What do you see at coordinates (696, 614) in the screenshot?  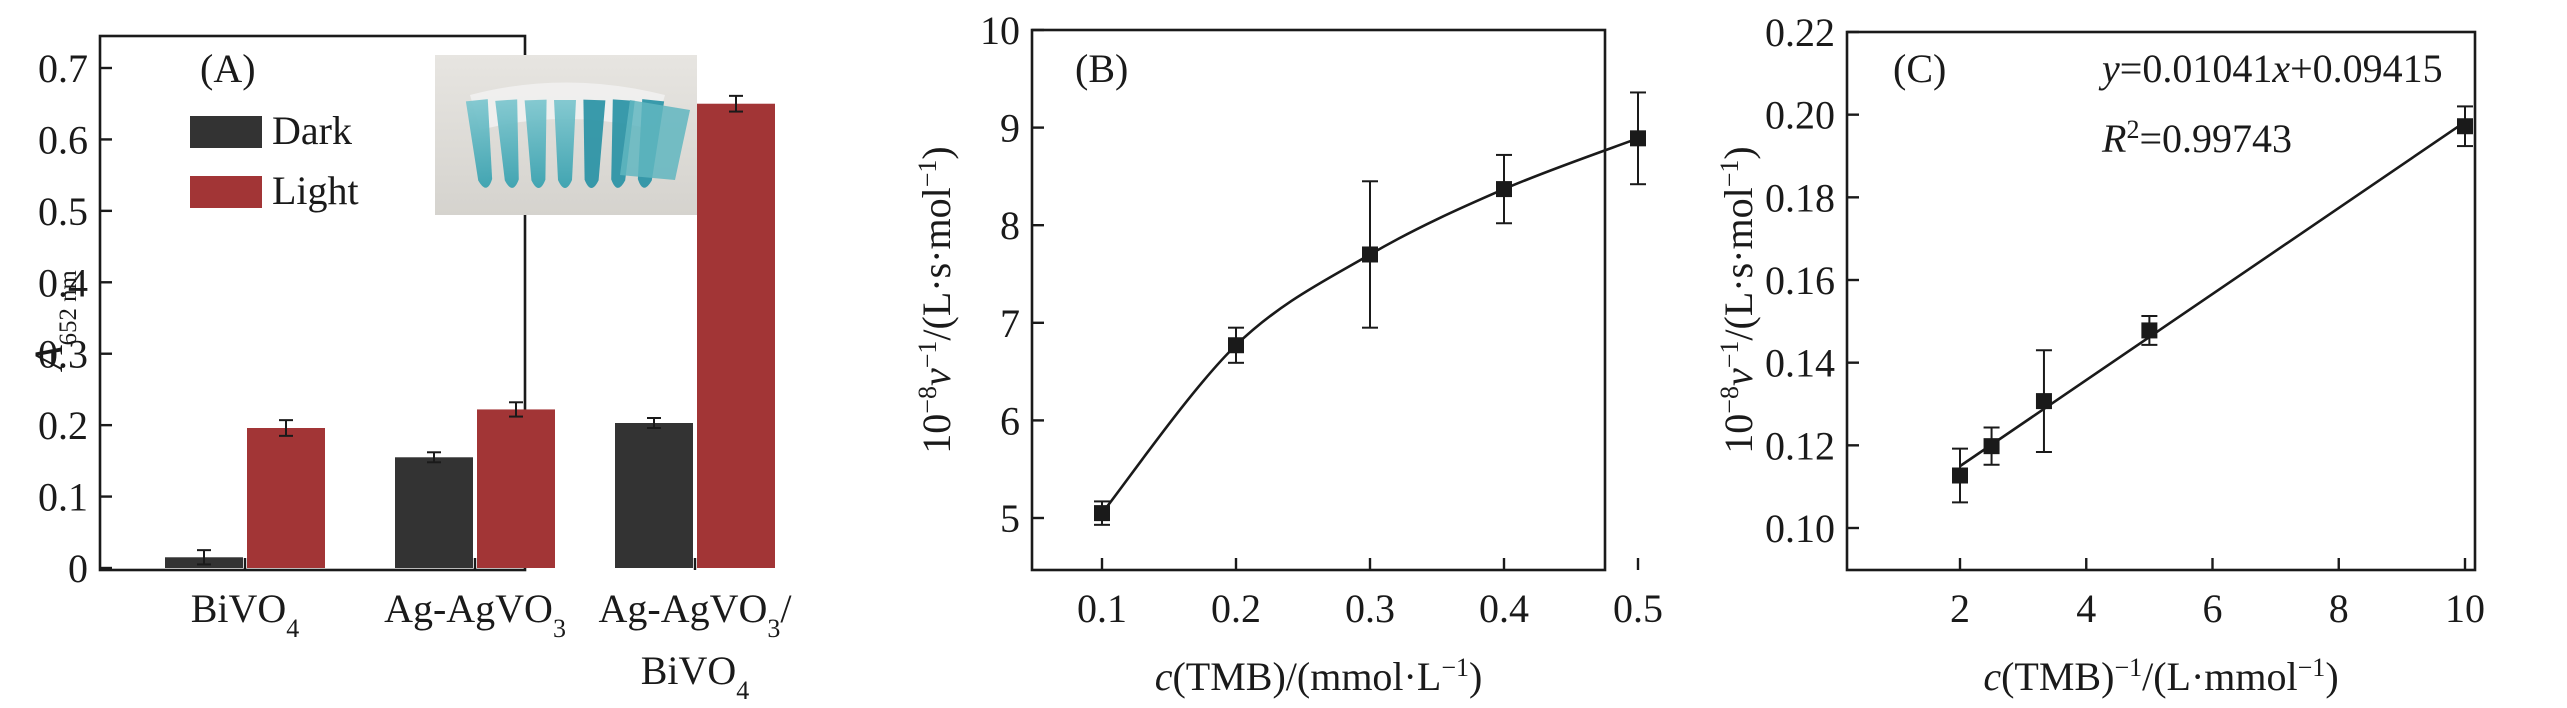 I see `x-tick-label: Ag-AgVO3/` at bounding box center [696, 614].